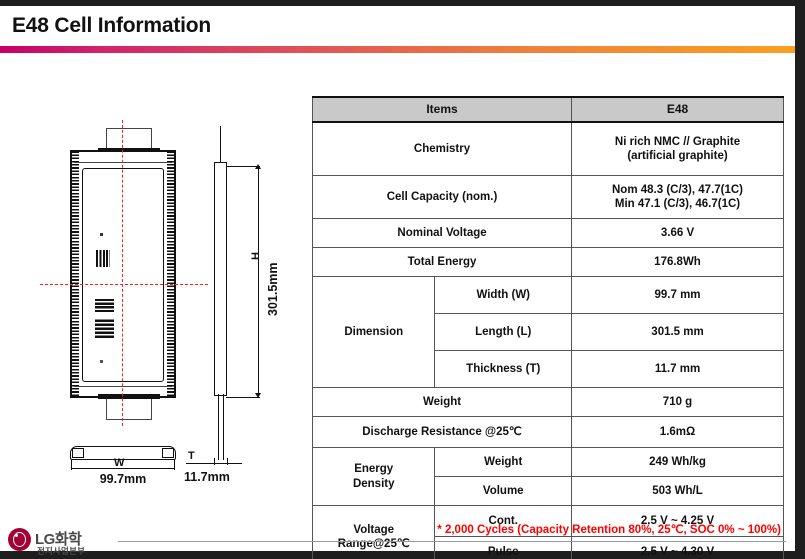 The image size is (805, 559). What do you see at coordinates (677, 462) in the screenshot?
I see `row-ed-weight-value: 249 Wh/kg` at bounding box center [677, 462].